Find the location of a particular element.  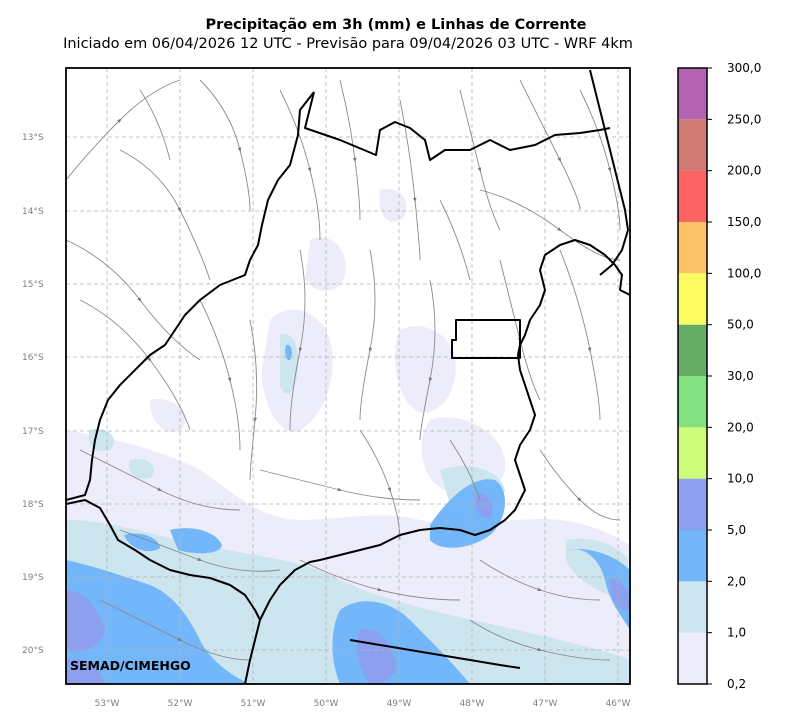

colorbar-tick-label: 20,0 is located at coordinates (740, 427).